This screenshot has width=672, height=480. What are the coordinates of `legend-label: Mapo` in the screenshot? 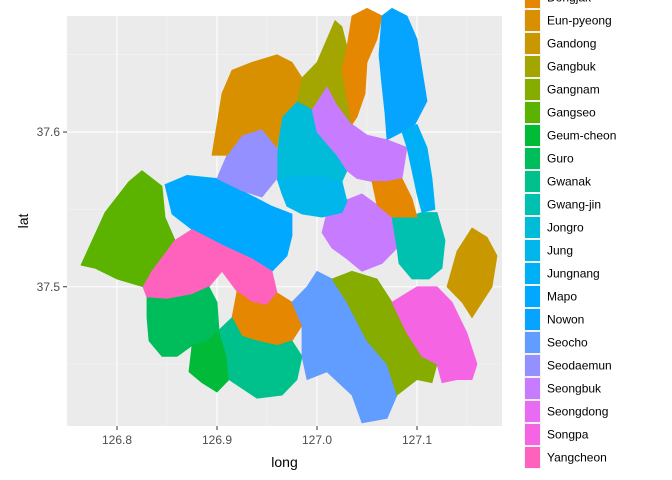 It's located at (562, 297).